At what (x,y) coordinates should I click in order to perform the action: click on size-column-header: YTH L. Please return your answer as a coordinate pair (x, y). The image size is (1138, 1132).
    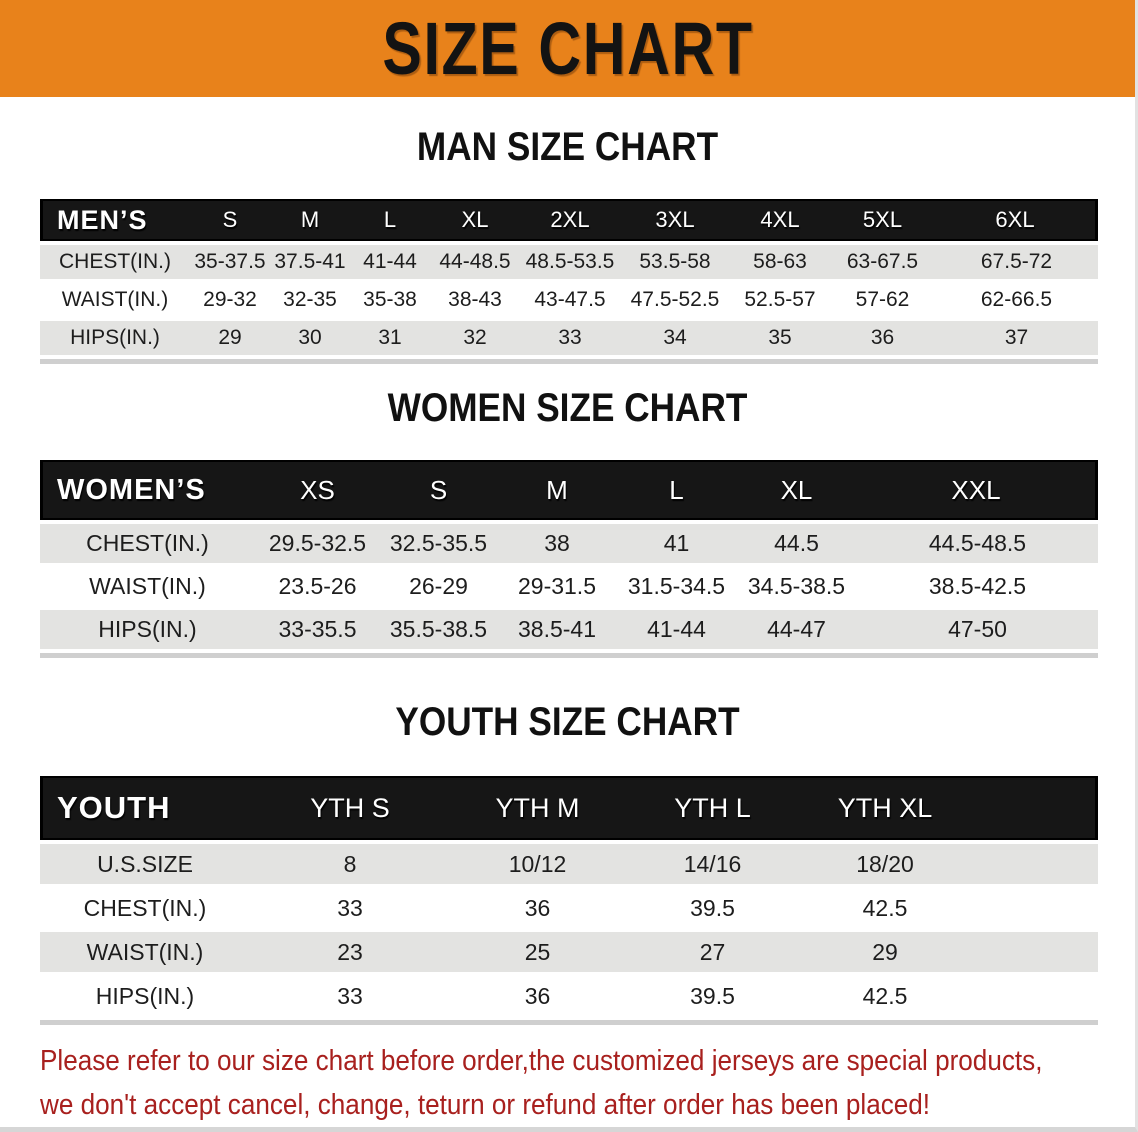
    Looking at the image, I should click on (712, 808).